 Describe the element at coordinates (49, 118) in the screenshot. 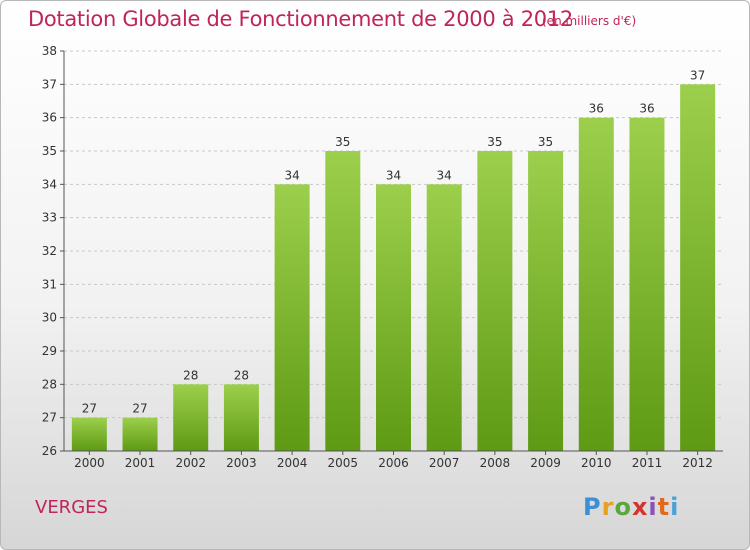

I see `y-tick-label: 36` at that location.